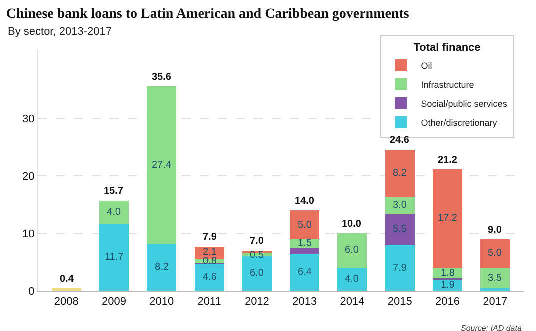 The image size is (536, 331). I want to click on data-label: 5.5, so click(400, 229).